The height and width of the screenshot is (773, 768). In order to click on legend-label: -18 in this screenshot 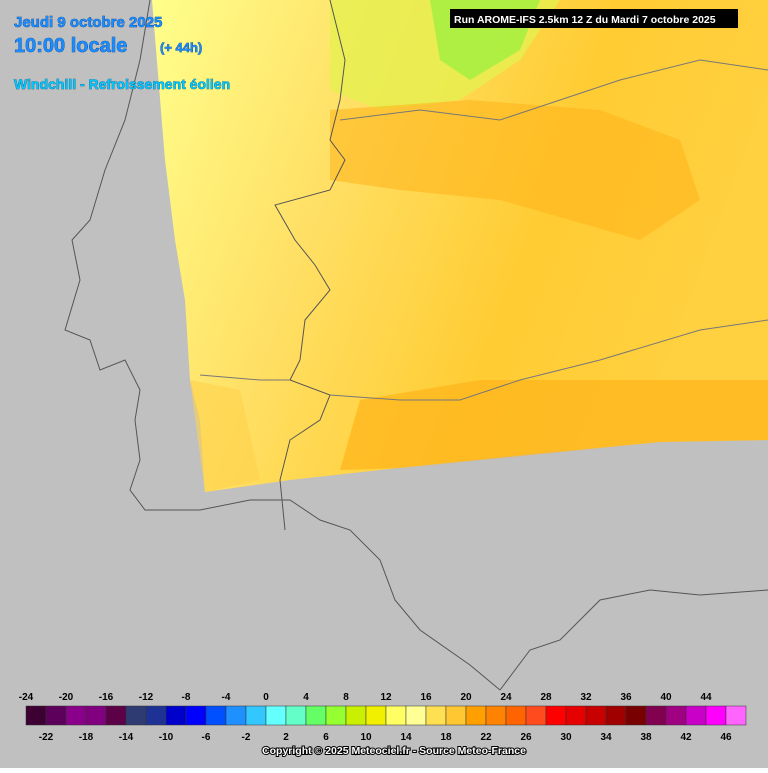, I will do `click(86, 737)`.